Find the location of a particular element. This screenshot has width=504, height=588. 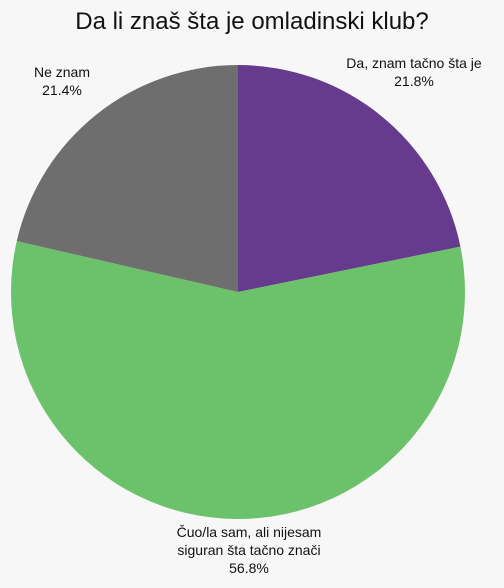

slice-label-3: Ne znam is located at coordinates (62, 72).